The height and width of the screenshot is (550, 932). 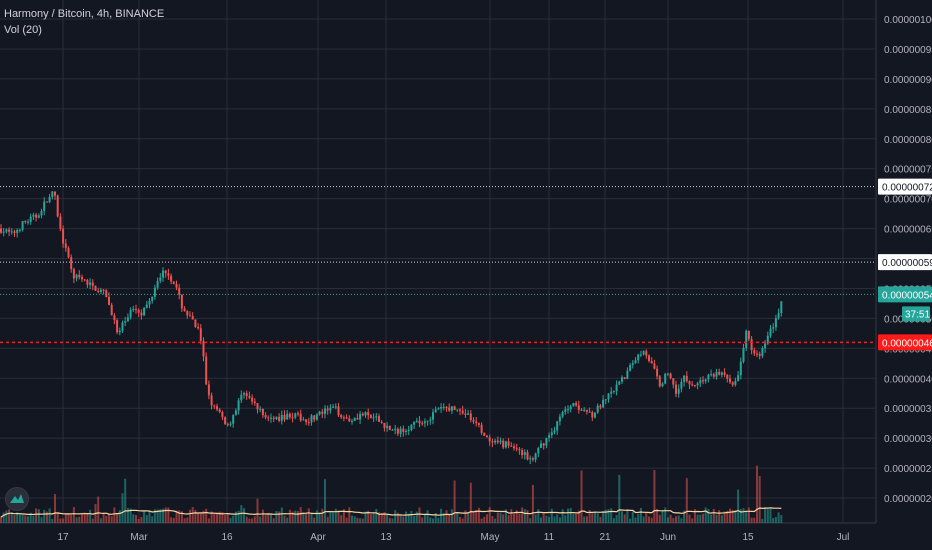 I want to click on volume-indicator-label: Vol (20), so click(x=23, y=30).